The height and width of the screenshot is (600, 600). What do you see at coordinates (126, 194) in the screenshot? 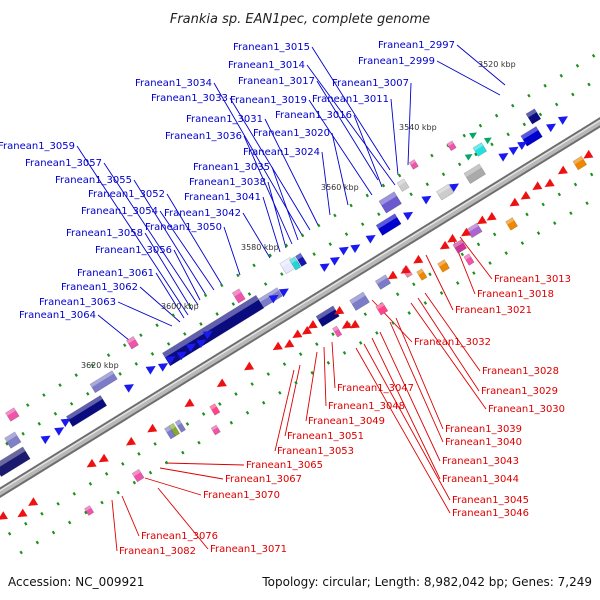
I see `forward-gene-label: Franean1_3052` at bounding box center [126, 194].